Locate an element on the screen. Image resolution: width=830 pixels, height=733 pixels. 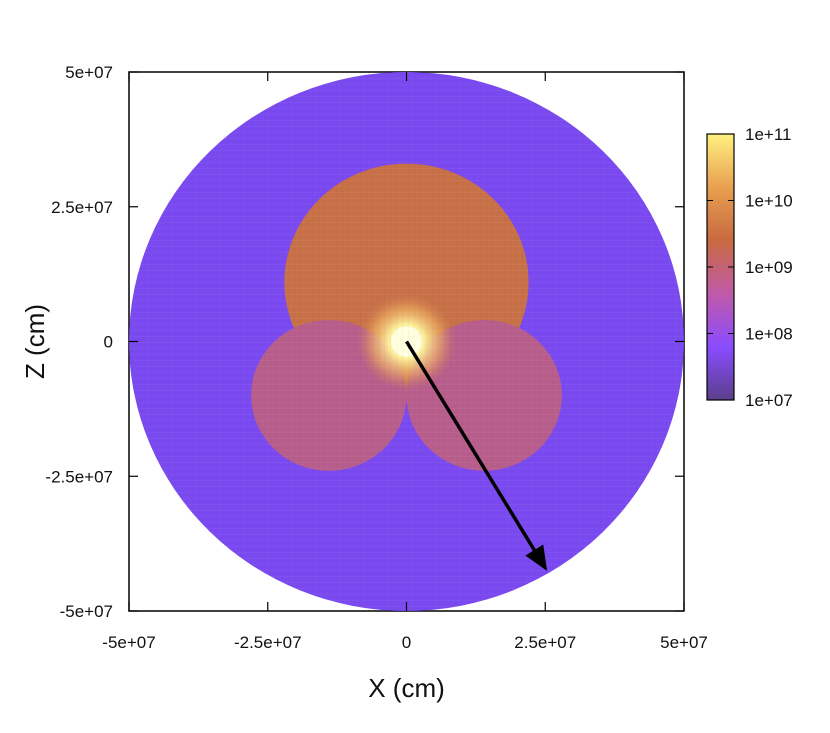
annotation-arrow-layer is located at coordinates (476, 455).